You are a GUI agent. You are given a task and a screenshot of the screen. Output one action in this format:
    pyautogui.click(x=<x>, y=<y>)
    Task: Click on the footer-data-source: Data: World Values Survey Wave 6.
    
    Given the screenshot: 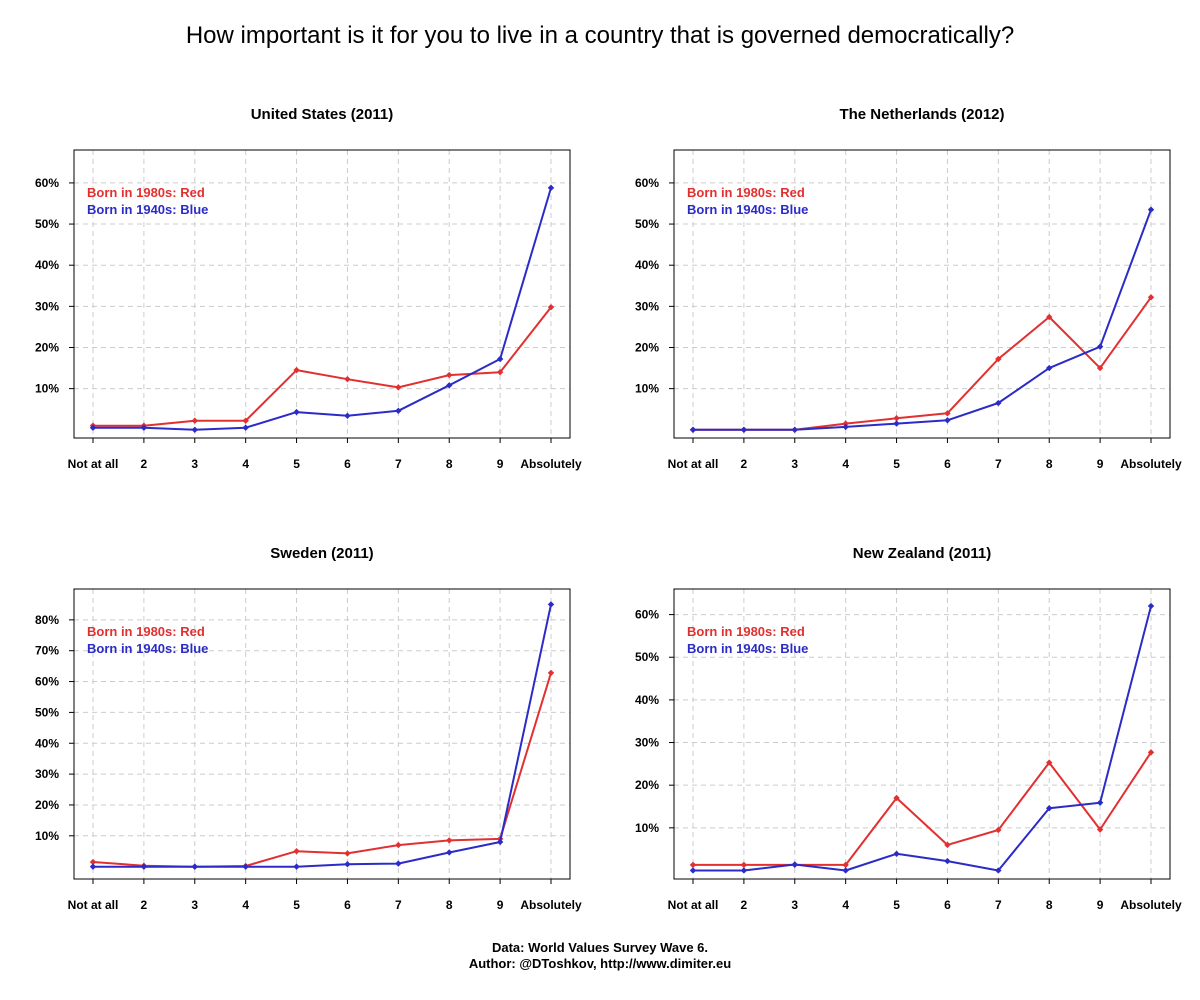 What is the action you would take?
    pyautogui.click(x=600, y=947)
    